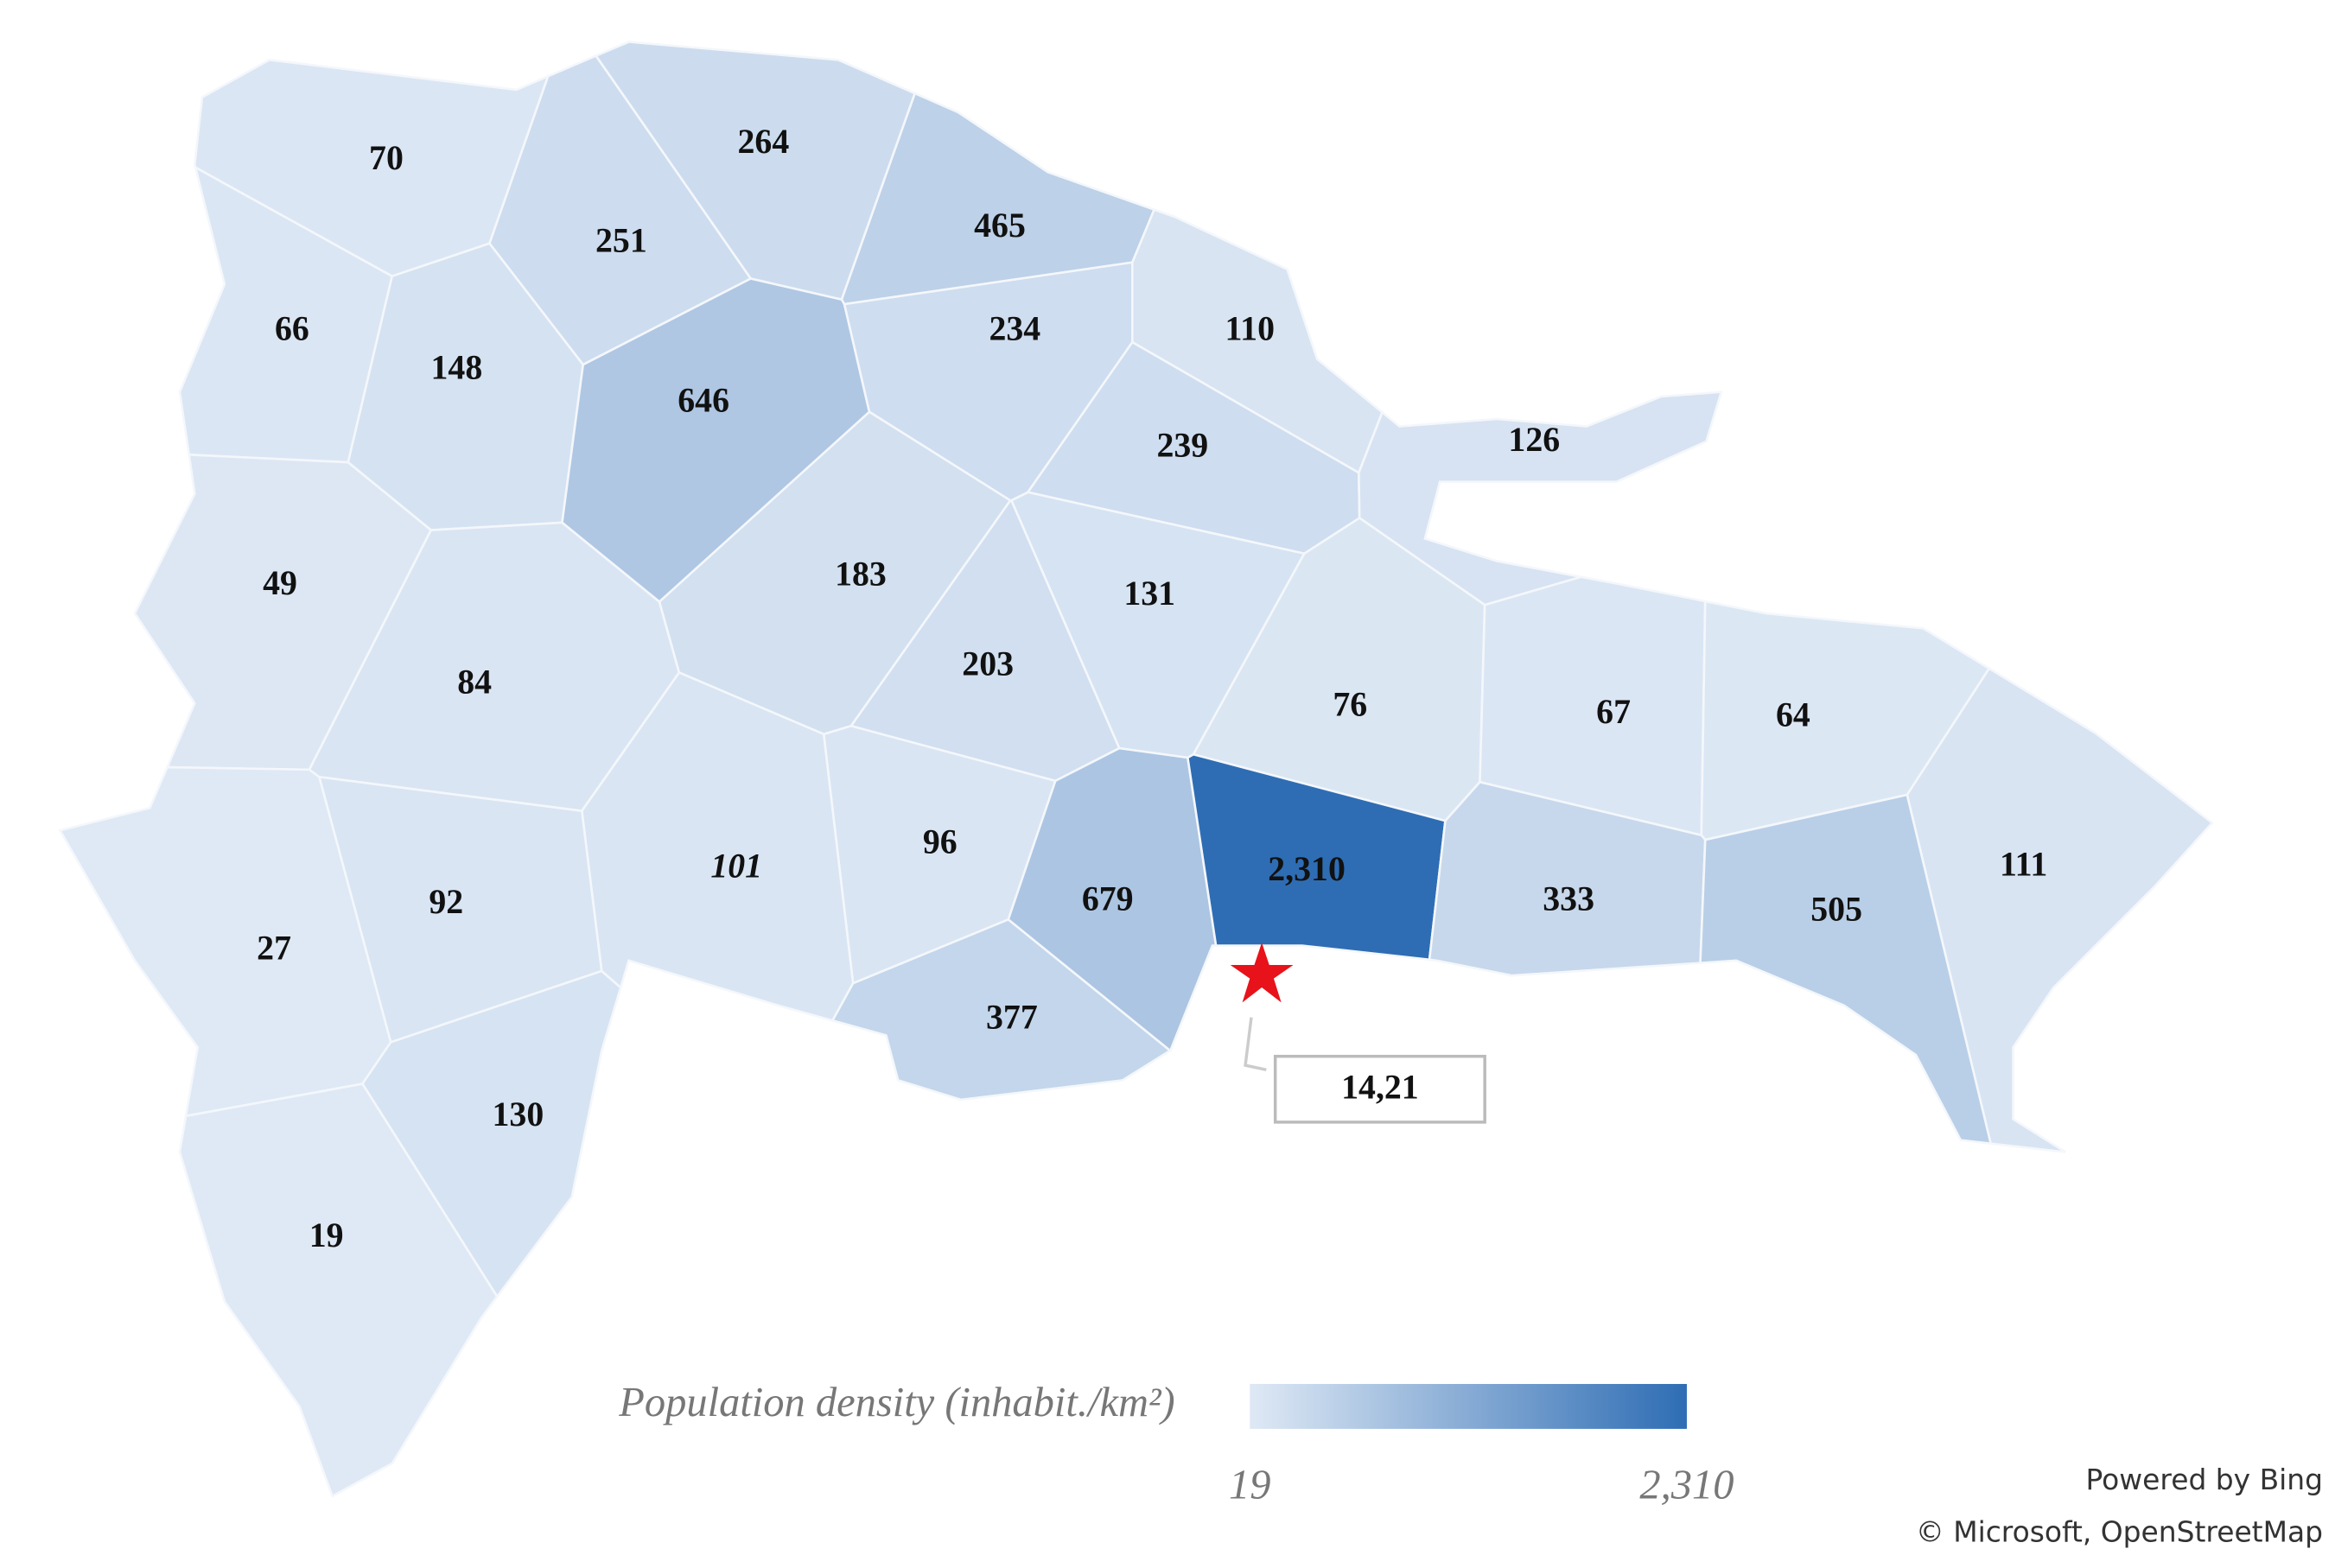  I want to click on legend-title: Population density (inhabit./km²), so click(896, 1402).